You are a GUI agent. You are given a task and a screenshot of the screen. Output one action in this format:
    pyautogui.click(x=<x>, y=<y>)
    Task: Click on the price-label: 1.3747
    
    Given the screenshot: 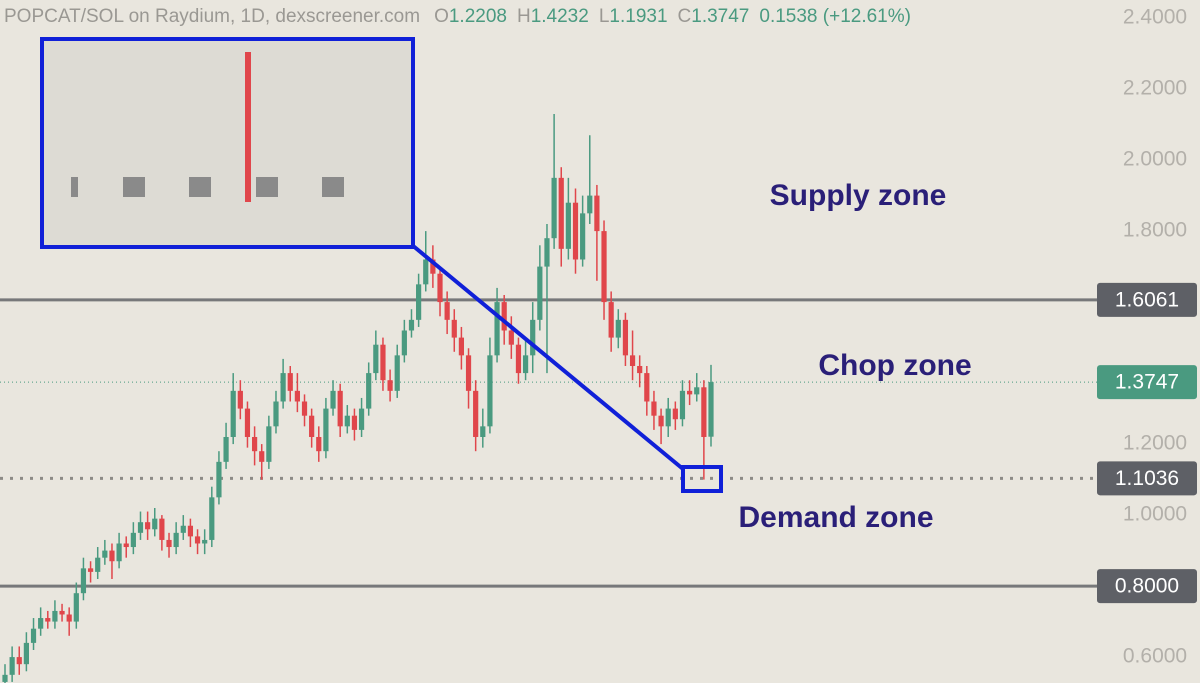 What is the action you would take?
    pyautogui.click(x=1147, y=382)
    